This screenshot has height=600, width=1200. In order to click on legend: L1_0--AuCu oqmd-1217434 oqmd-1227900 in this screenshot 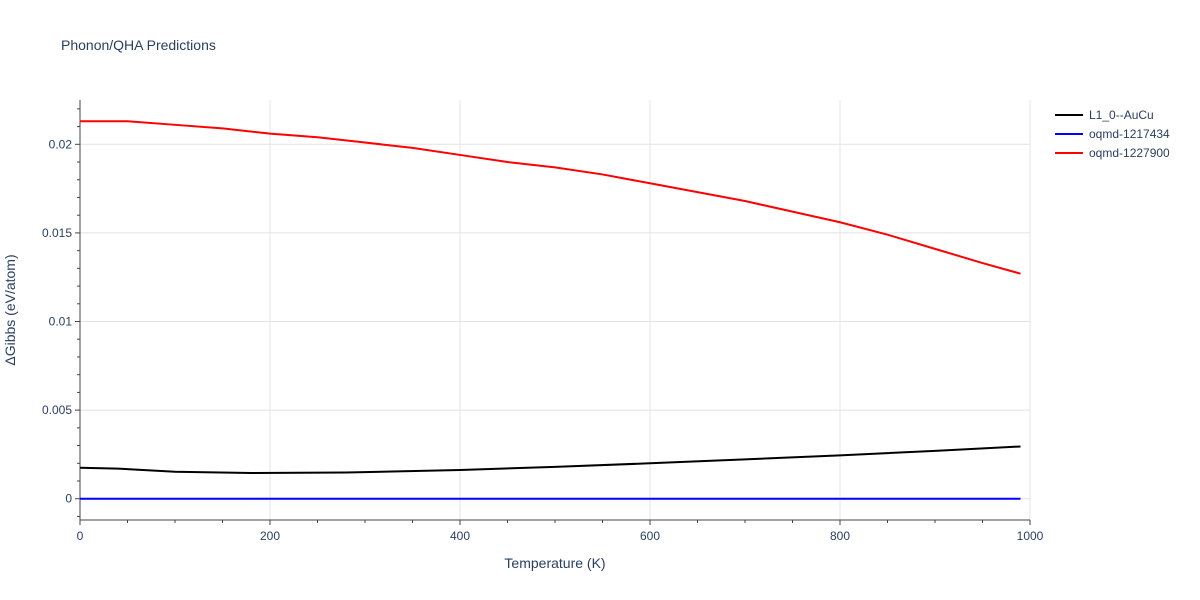, I will do `click(1112, 134)`.